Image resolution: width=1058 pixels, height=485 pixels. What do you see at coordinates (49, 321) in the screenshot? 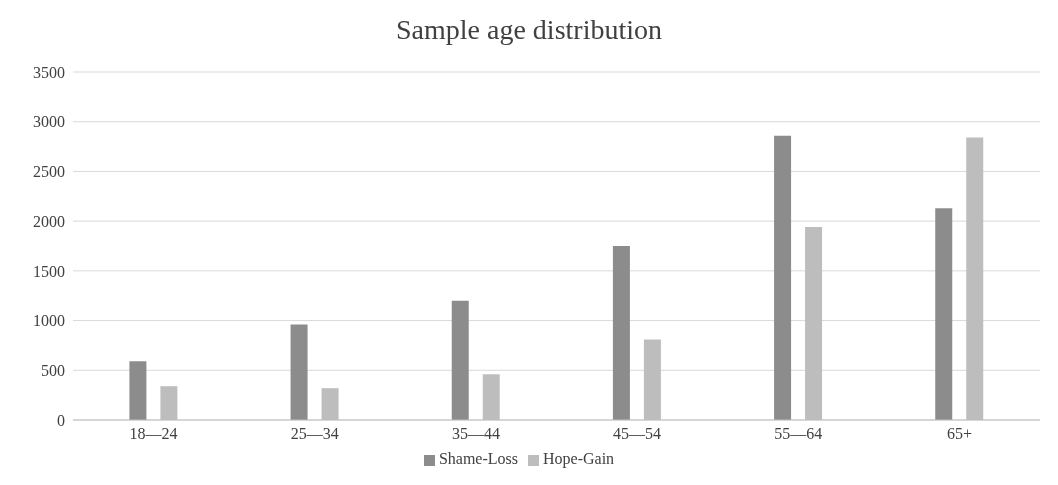
I see `y-tick-label: 1000` at bounding box center [49, 321].